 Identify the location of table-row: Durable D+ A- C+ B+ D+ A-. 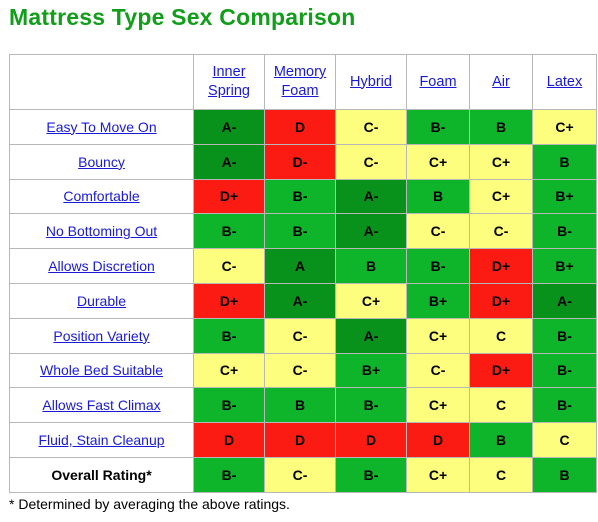
(303, 300).